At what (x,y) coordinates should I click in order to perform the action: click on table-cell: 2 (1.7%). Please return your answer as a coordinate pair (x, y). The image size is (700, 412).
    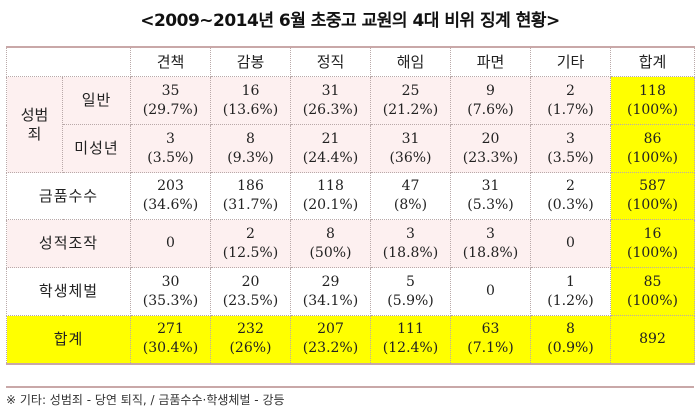
    Looking at the image, I should click on (570, 100).